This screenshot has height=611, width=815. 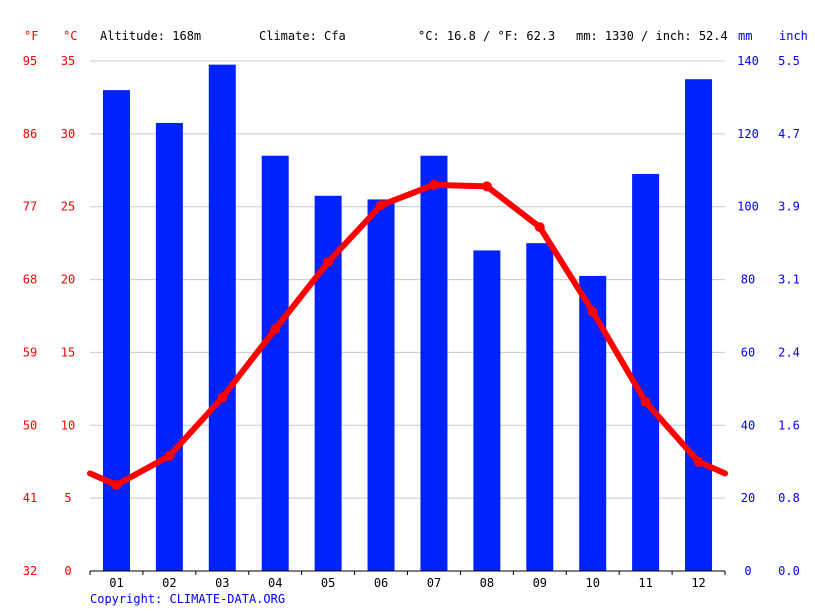 I want to click on mm-tick-label: 100, so click(x=748, y=207).